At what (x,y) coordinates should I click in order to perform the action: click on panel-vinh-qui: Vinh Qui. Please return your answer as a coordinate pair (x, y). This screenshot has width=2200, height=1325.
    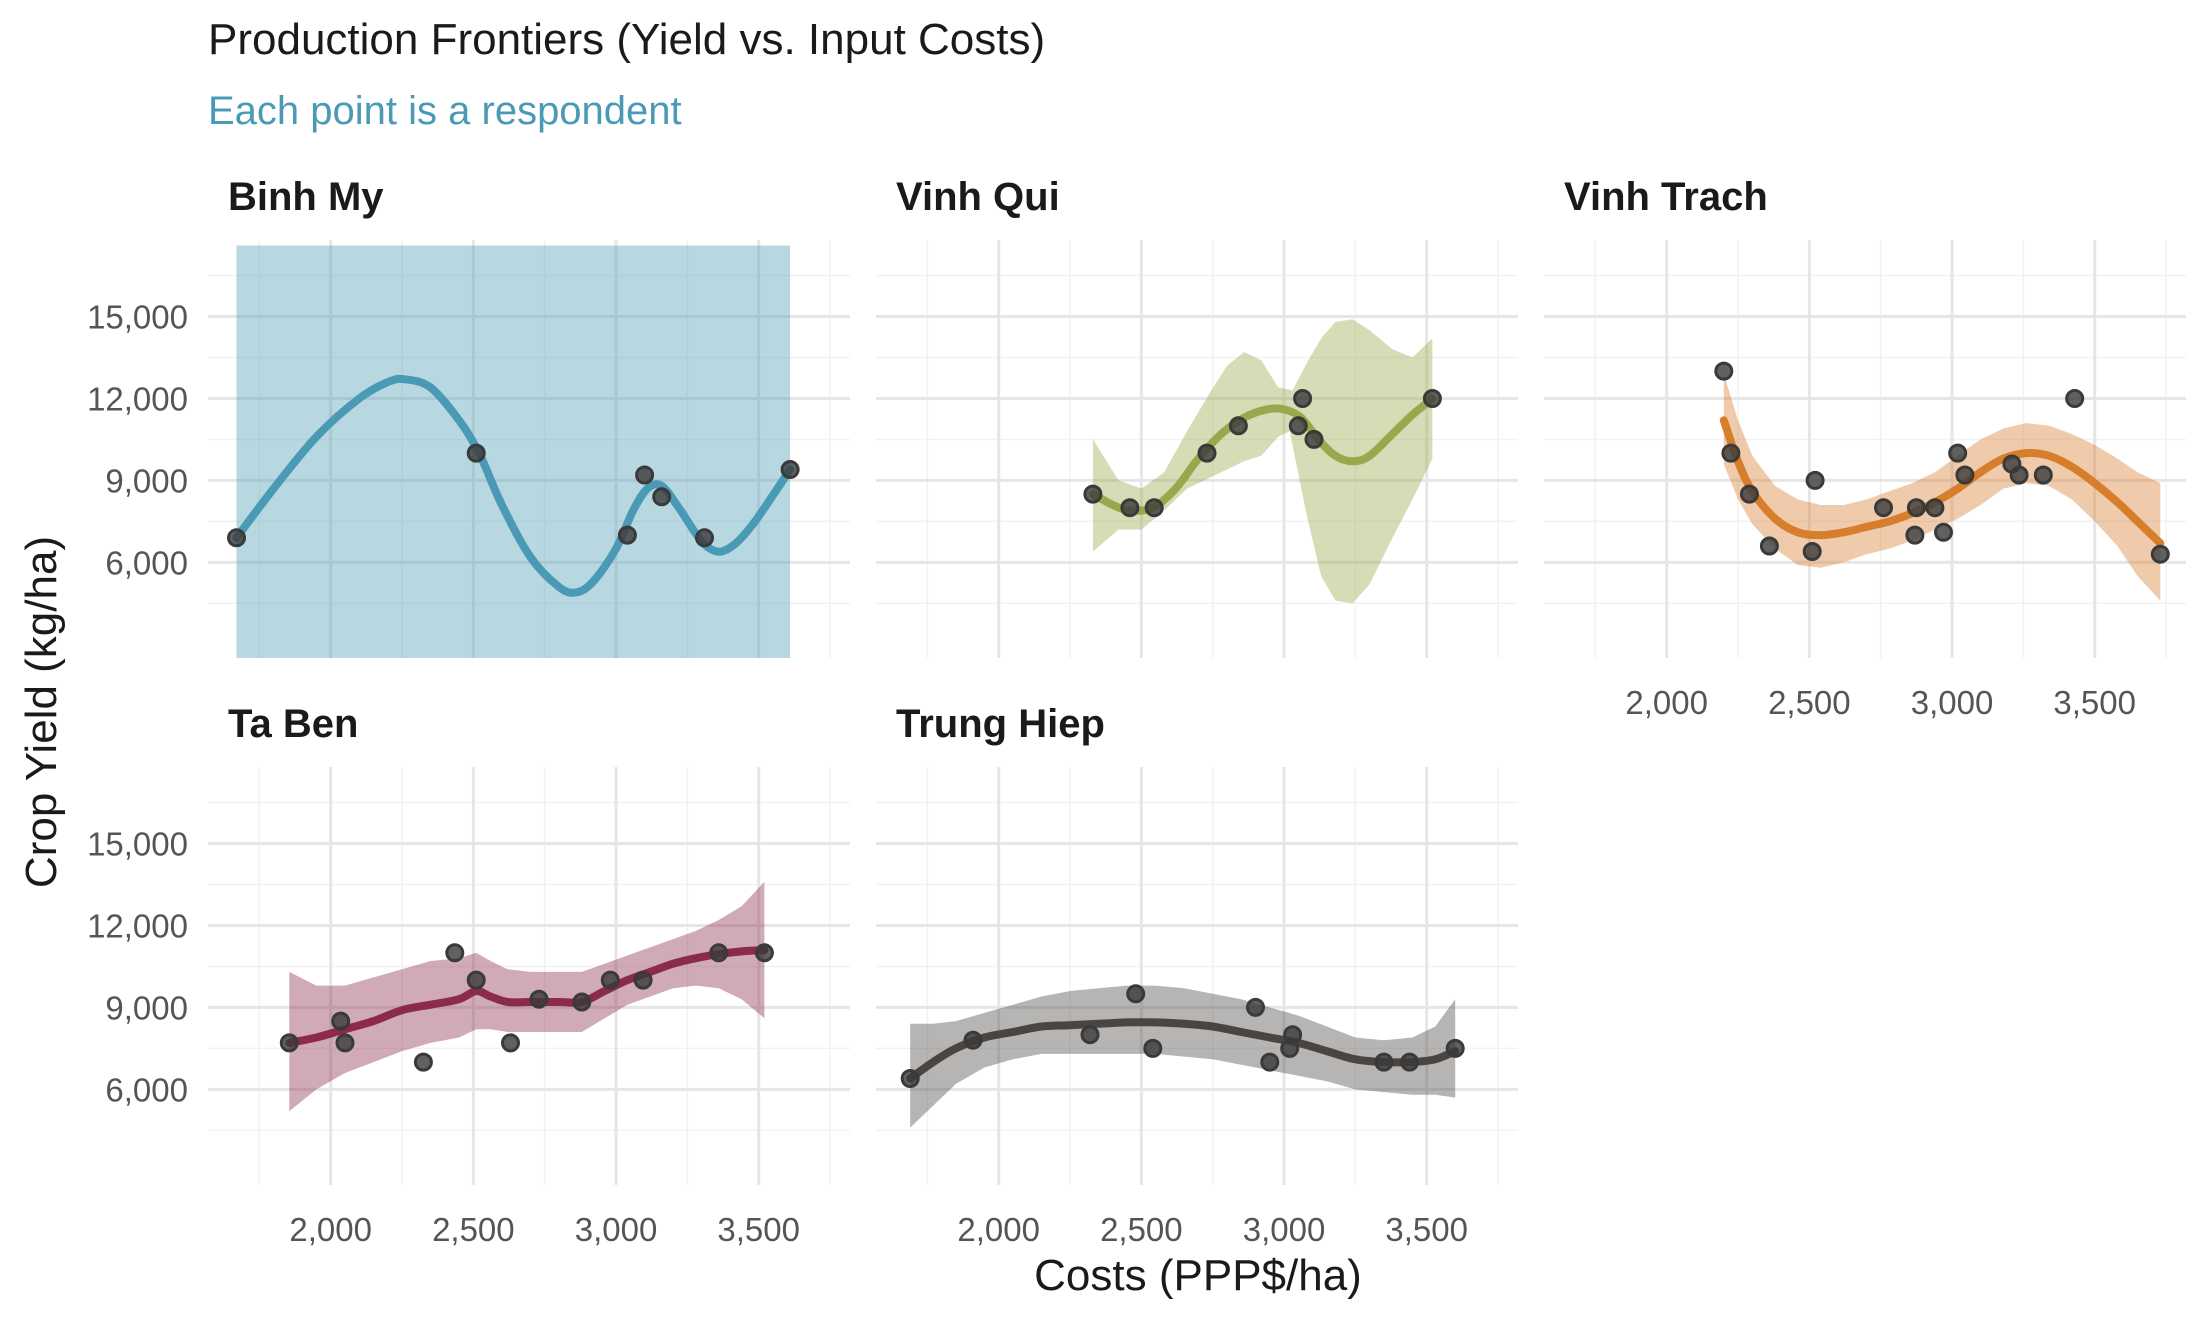
    Looking at the image, I should click on (1197, 416).